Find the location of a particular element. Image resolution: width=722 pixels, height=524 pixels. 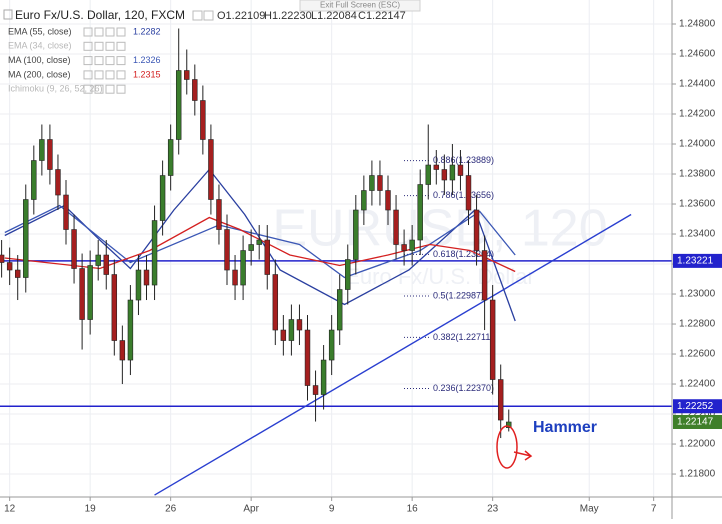

y-tick-label: 1.24600 is located at coordinates (697, 54).